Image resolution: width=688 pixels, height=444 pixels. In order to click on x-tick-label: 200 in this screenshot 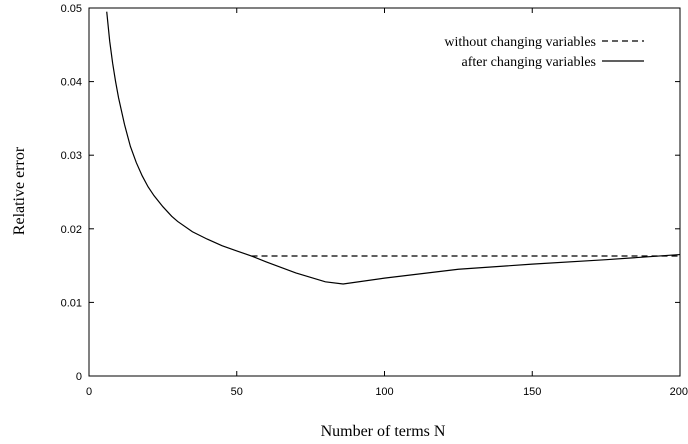, I will do `click(679, 392)`.